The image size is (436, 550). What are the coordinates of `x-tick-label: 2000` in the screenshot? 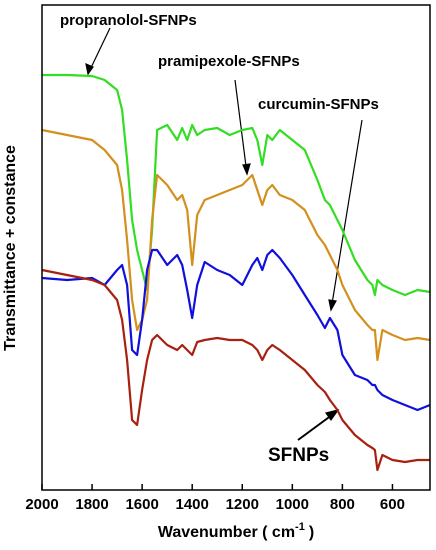 It's located at (41, 504).